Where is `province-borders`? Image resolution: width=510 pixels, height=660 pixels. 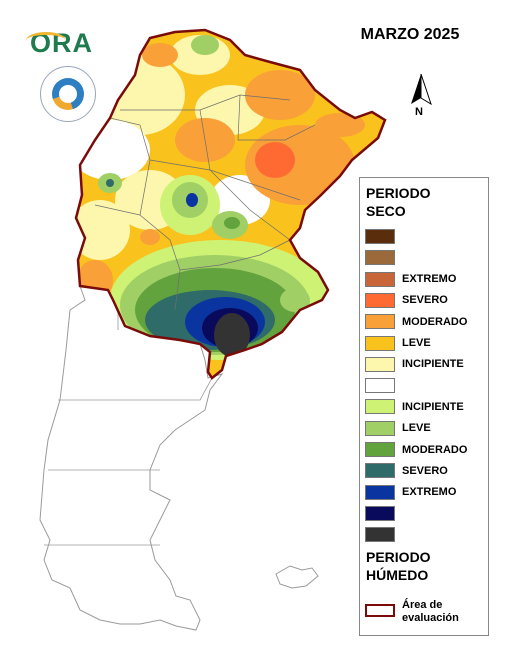
province-borders is located at coordinates (205, 202).